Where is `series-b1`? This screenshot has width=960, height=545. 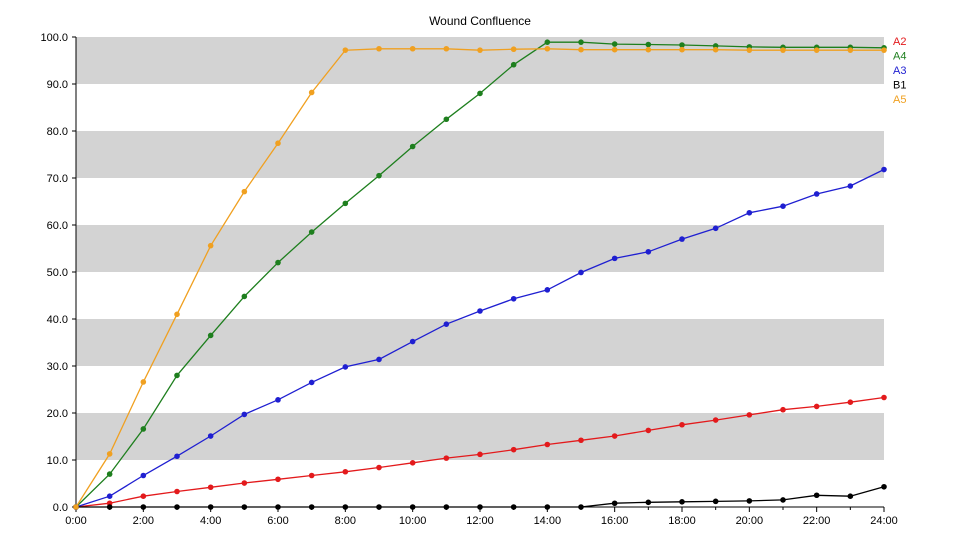
series-b1 is located at coordinates (480, 496).